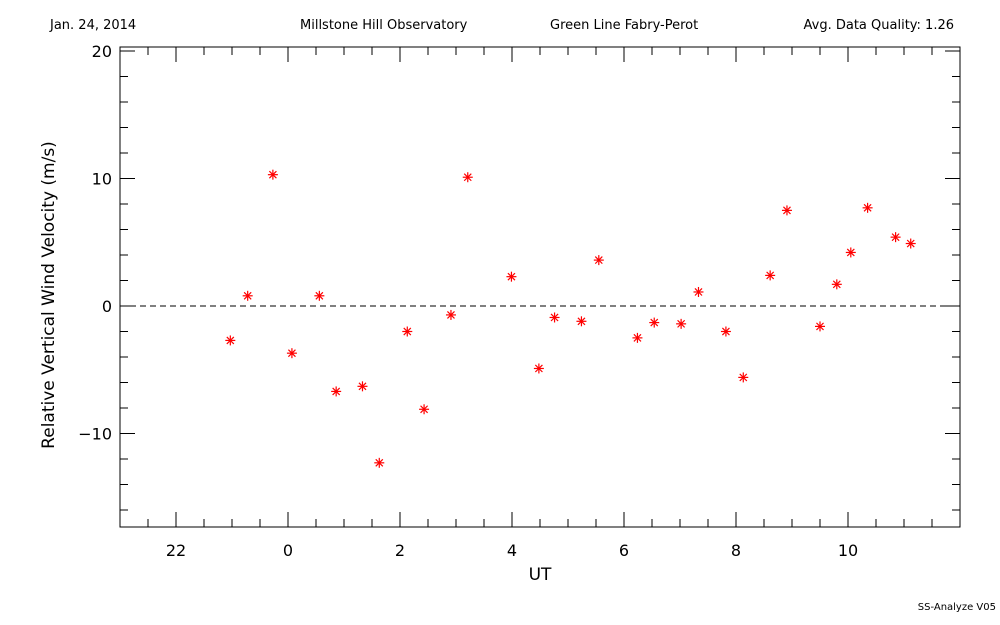 The image size is (1000, 625). Describe the element at coordinates (102, 51) in the screenshot. I see `y-tick-label: 20` at that location.